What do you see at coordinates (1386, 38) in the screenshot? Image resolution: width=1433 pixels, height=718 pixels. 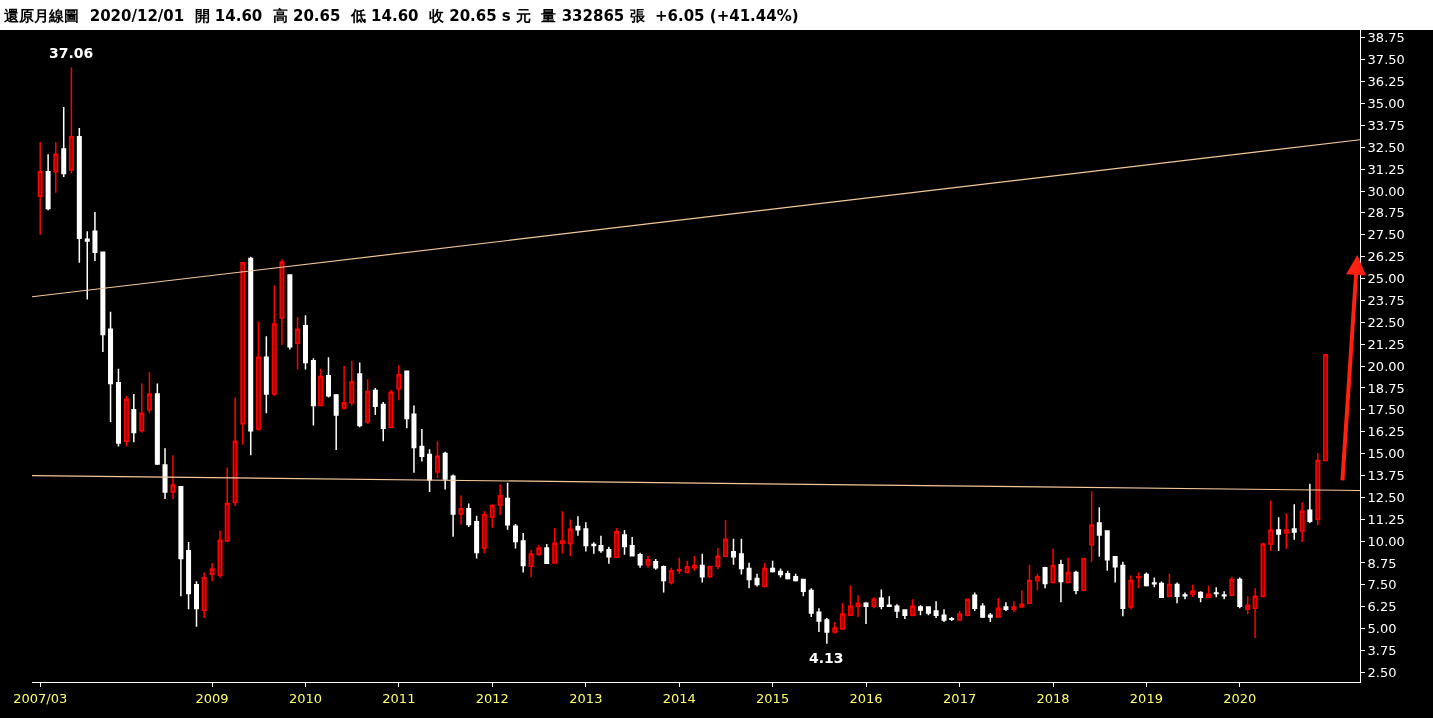 I see `y-tick-label: 38.75` at bounding box center [1386, 38].